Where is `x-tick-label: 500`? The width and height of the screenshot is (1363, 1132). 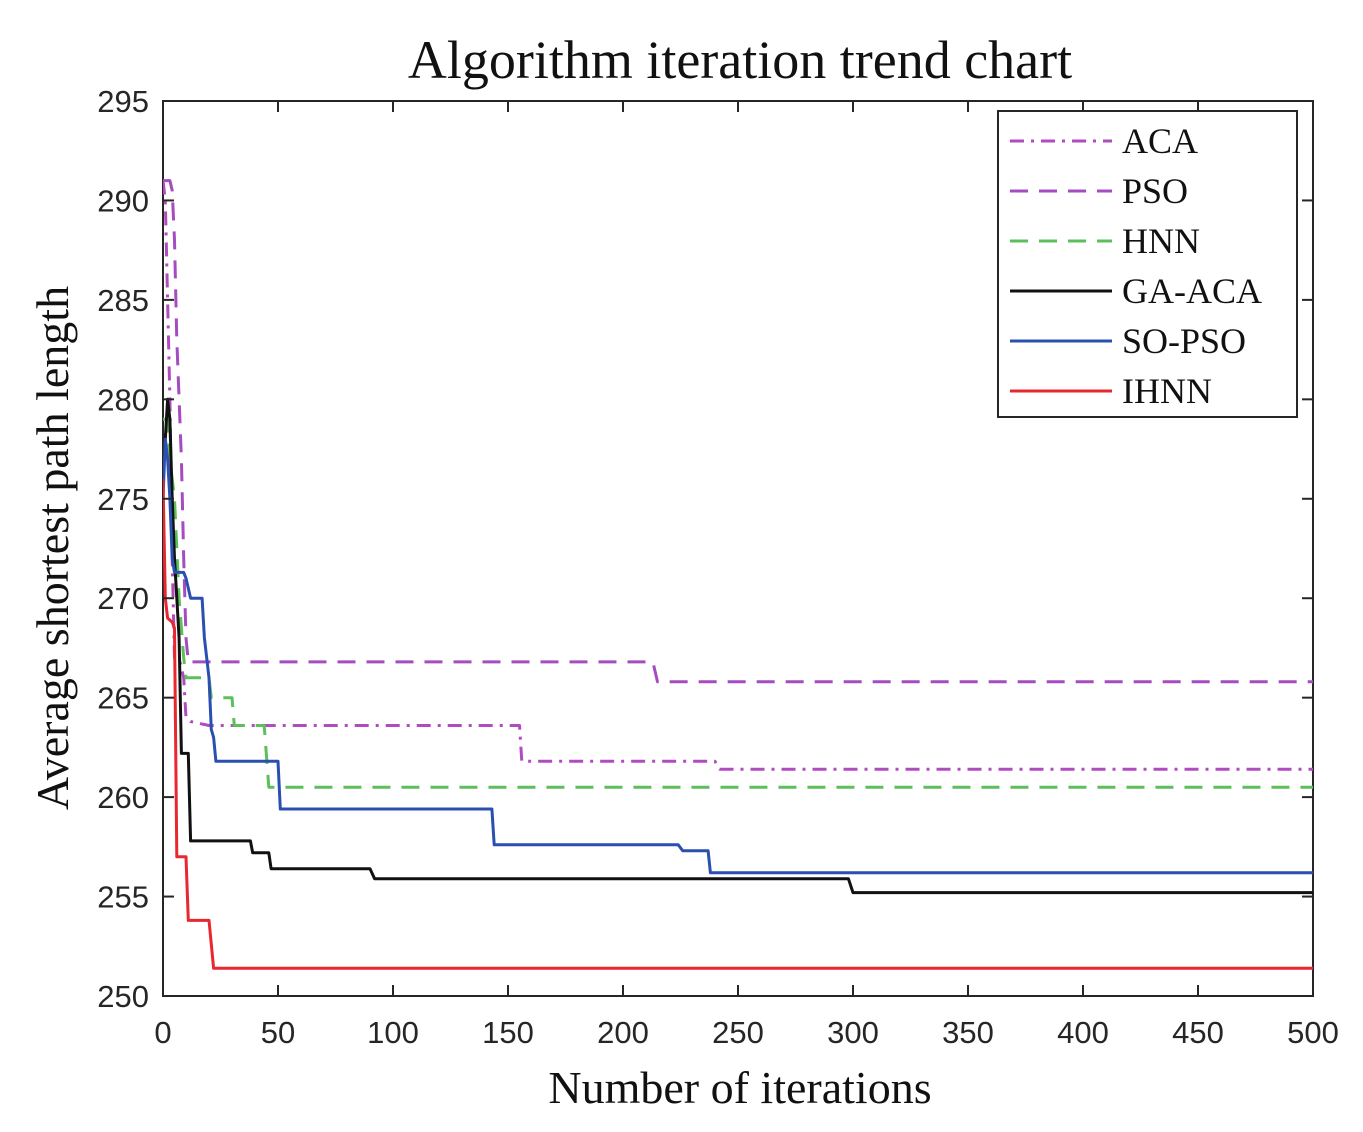
x-tick-label: 500 is located at coordinates (1313, 1032).